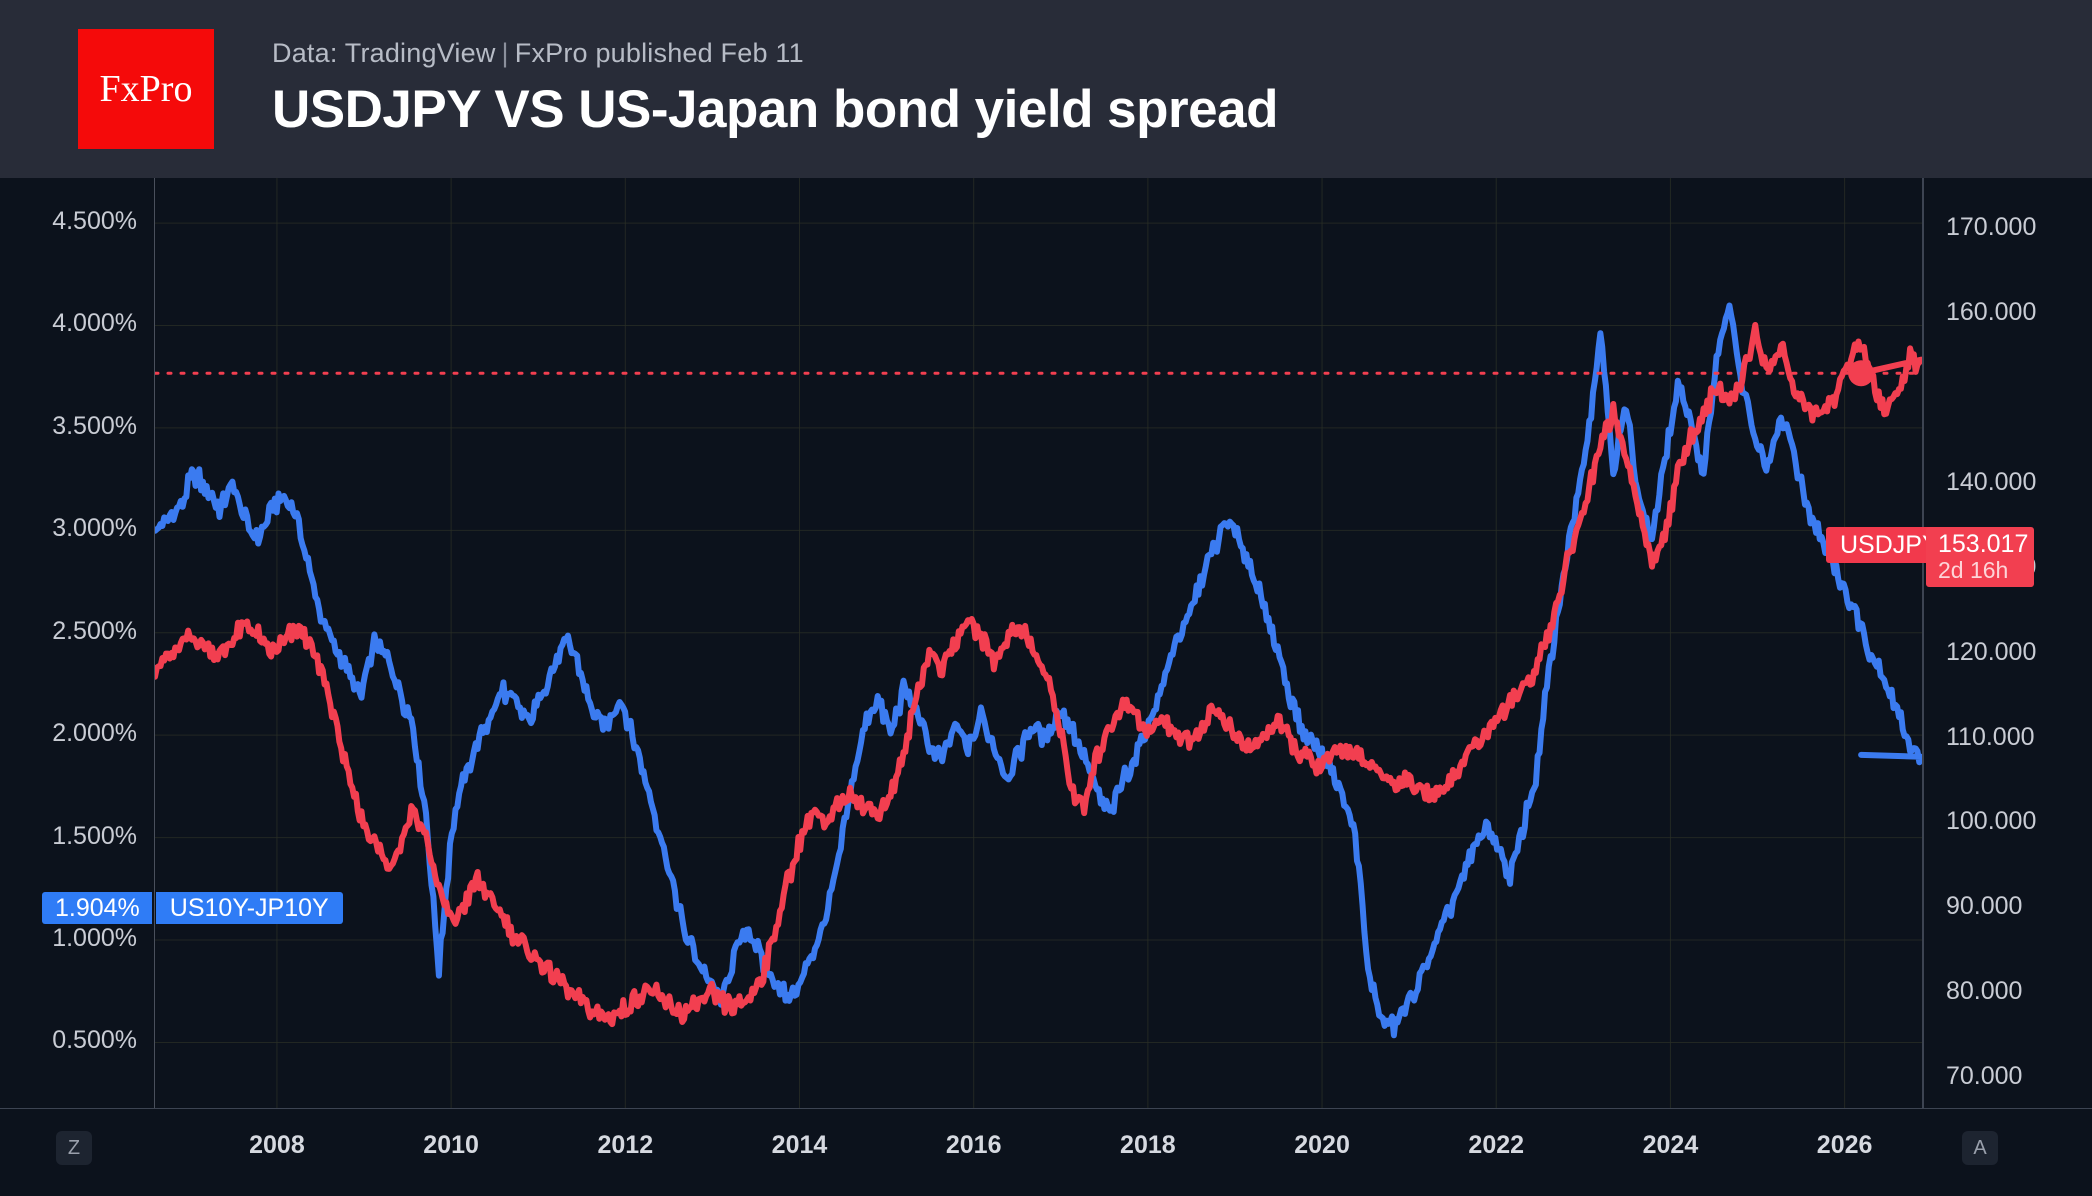 This screenshot has width=2092, height=1196. I want to click on last-point-marker, so click(1861, 373).